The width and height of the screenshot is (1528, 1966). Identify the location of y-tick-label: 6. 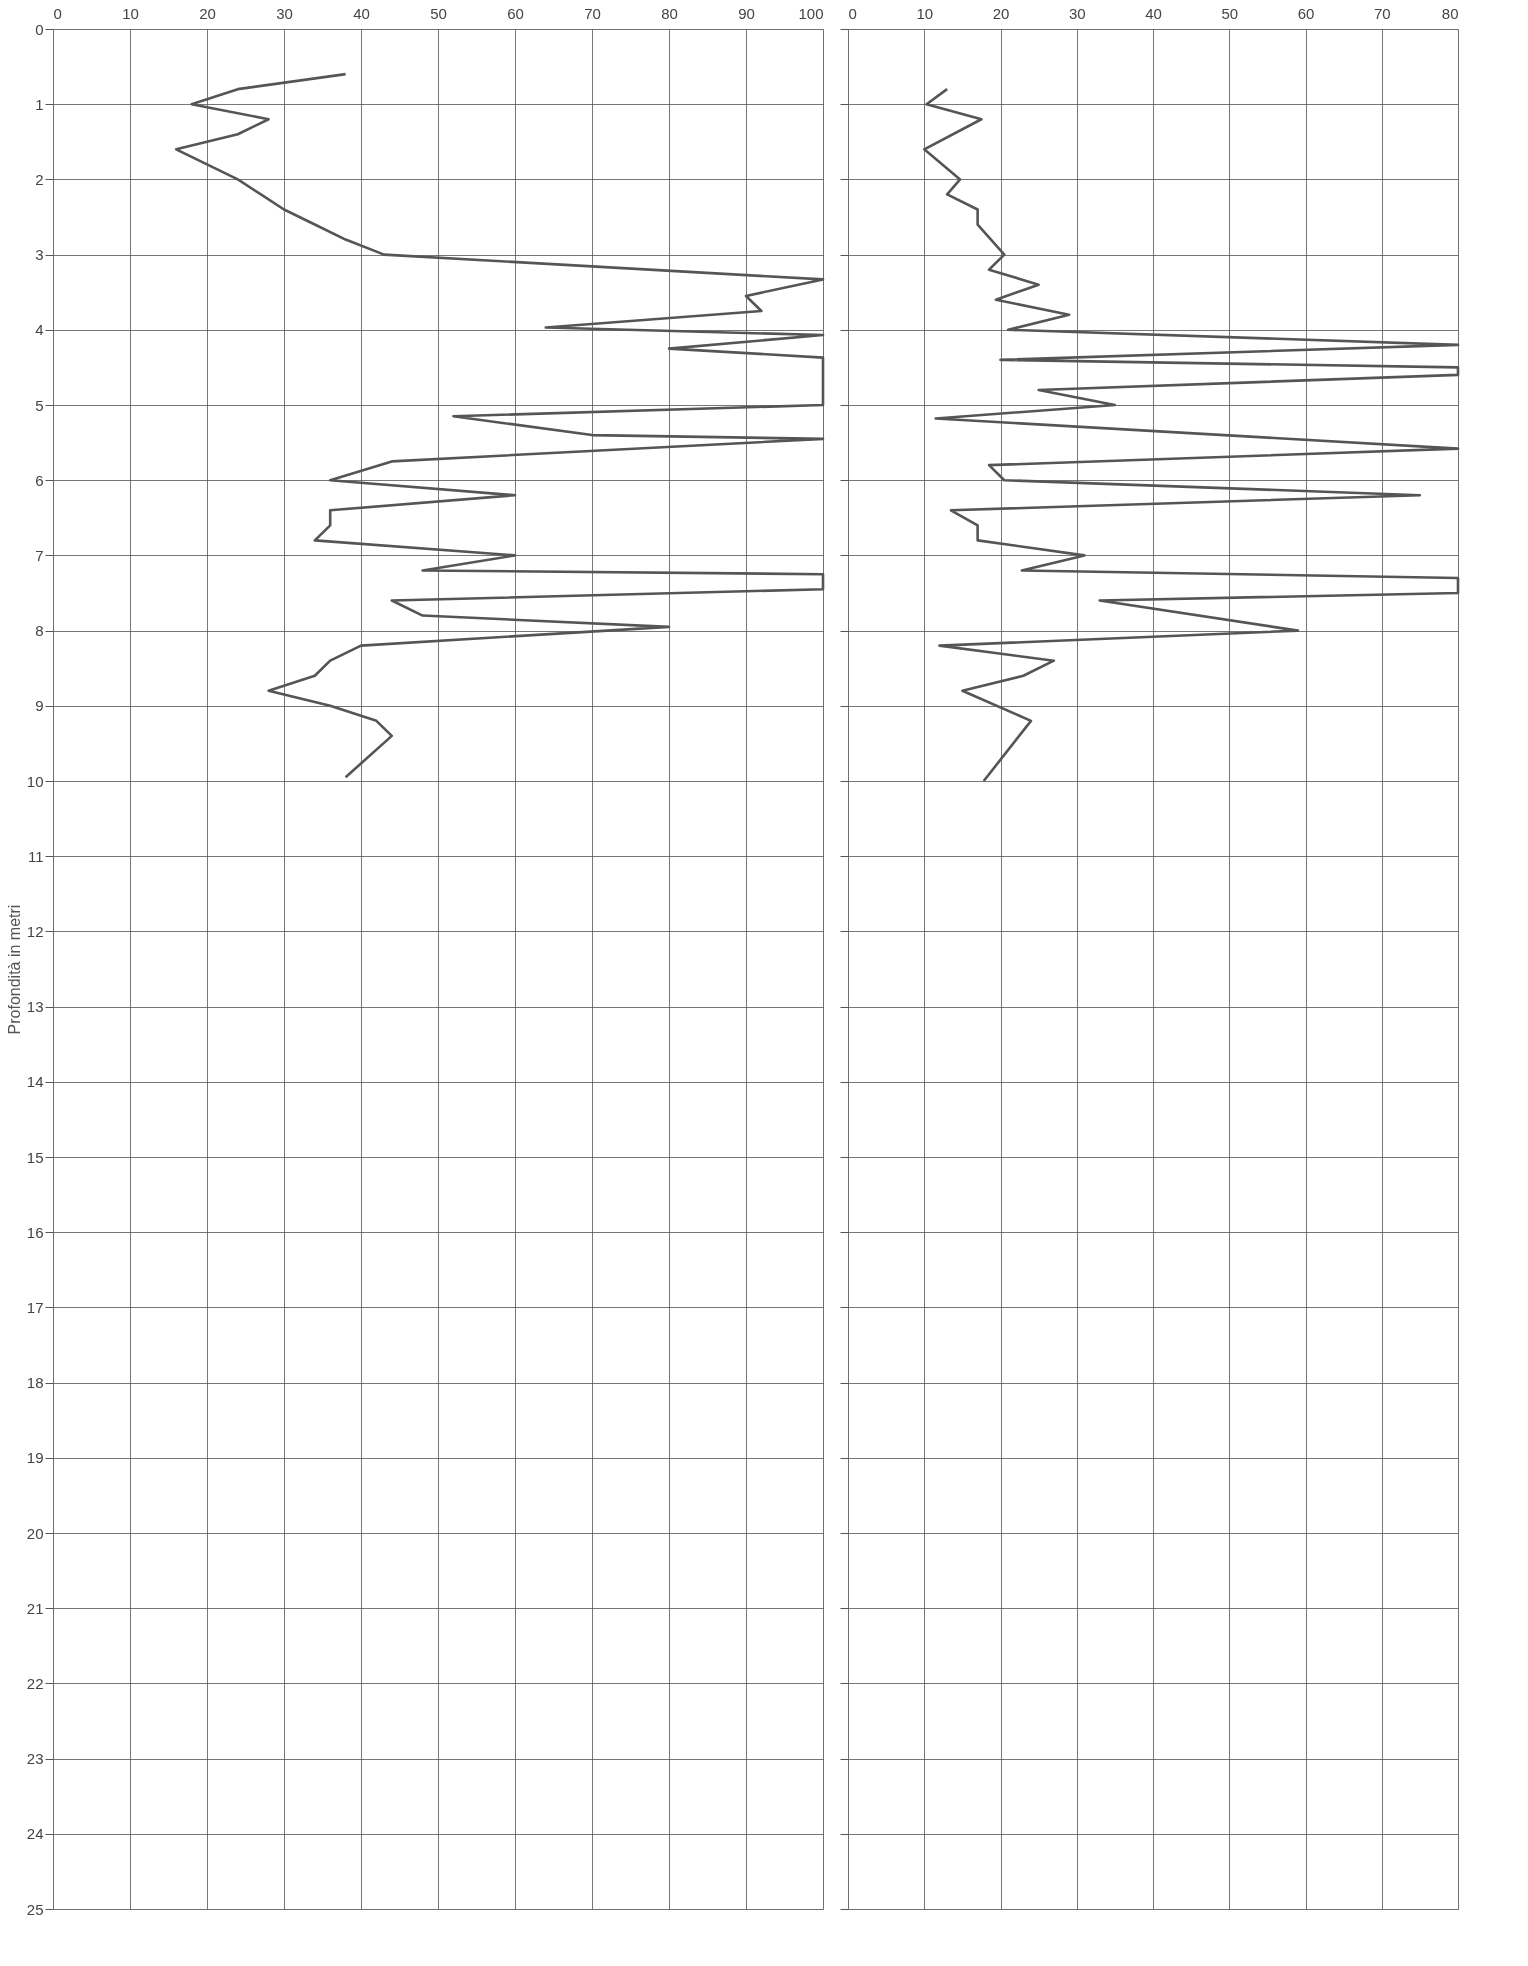
(39, 480).